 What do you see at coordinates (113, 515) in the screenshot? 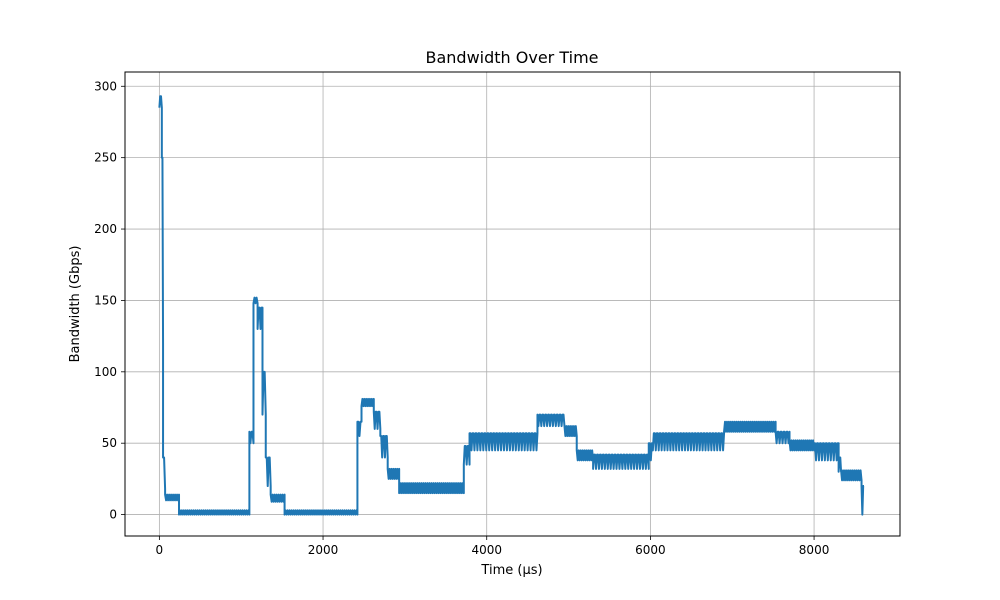
I see `y-tick-label: 0` at bounding box center [113, 515].